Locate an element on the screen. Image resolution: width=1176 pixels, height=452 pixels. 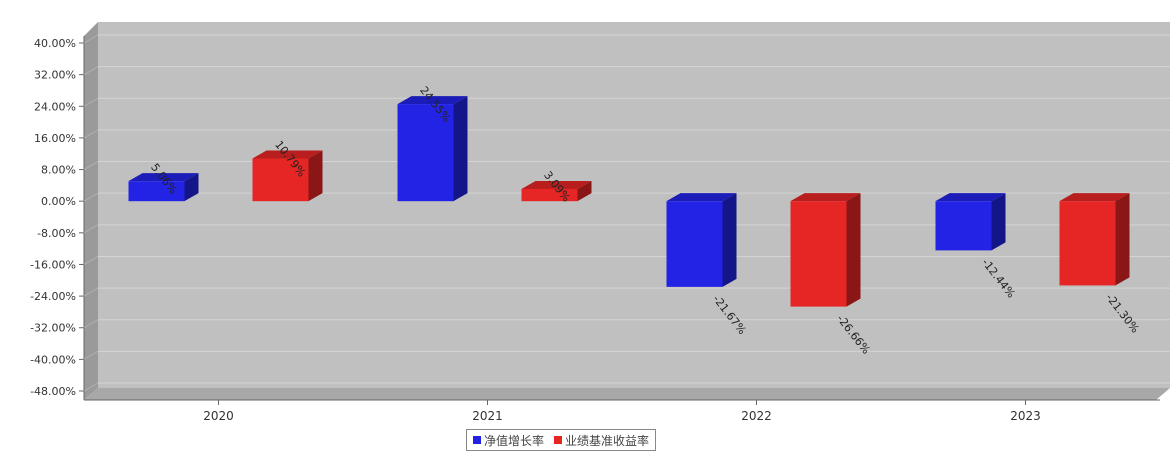
y-tick-label: 32.00% is located at coordinates (55, 75).